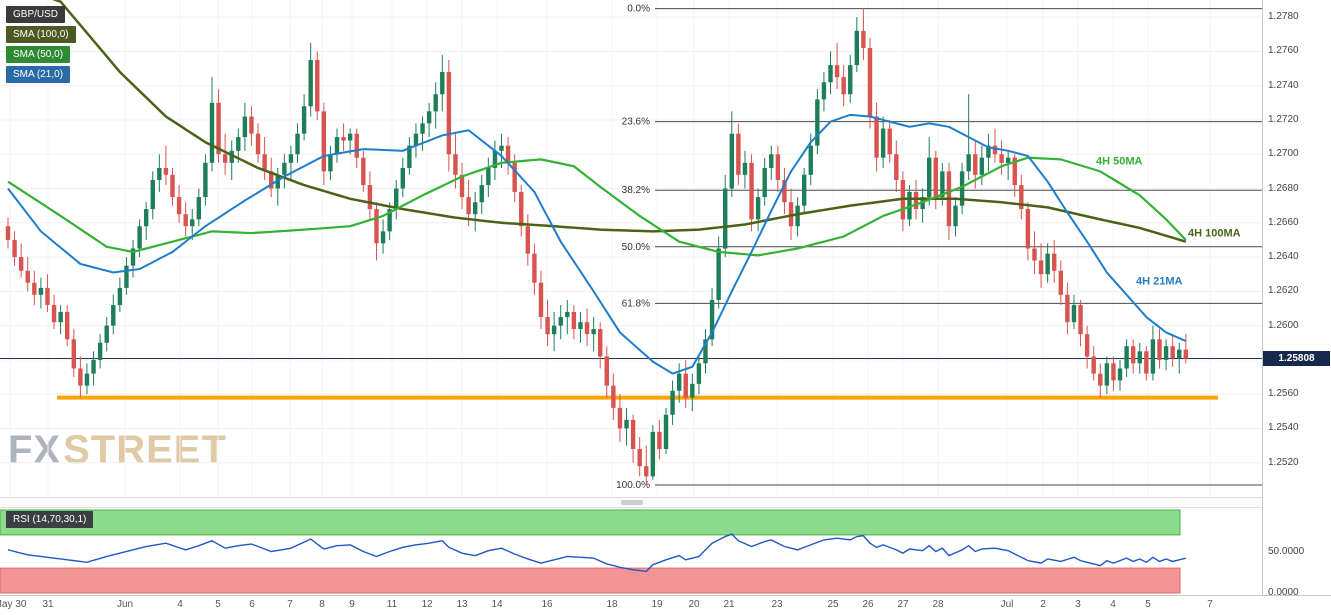 The height and width of the screenshot is (615, 1331). I want to click on rsi-canvas, so click(631, 551).